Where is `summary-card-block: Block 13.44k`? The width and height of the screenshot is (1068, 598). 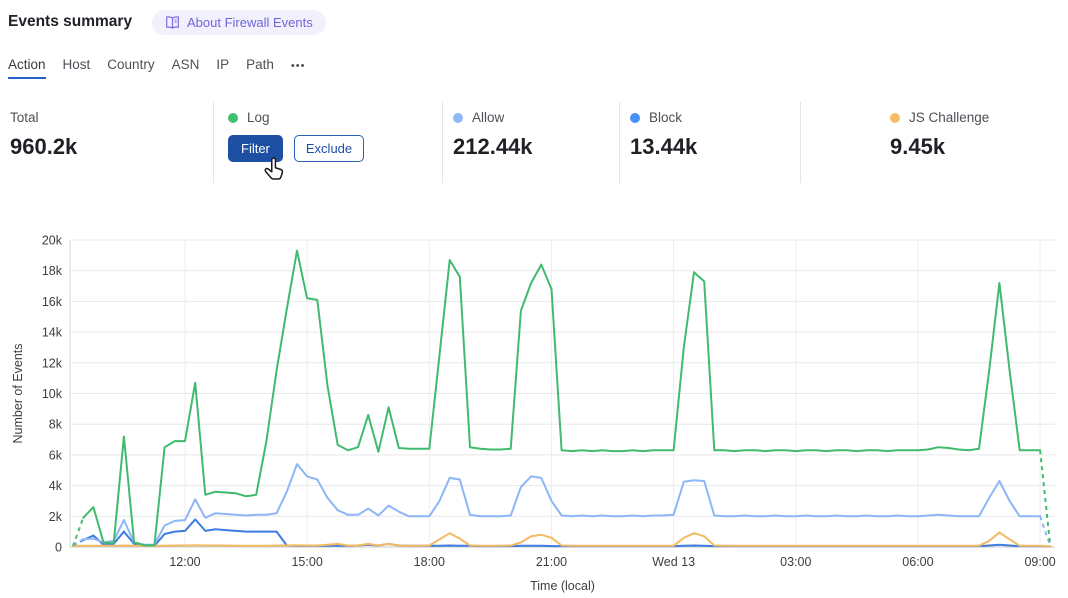
summary-card-block: Block 13.44k is located at coordinates (663, 135).